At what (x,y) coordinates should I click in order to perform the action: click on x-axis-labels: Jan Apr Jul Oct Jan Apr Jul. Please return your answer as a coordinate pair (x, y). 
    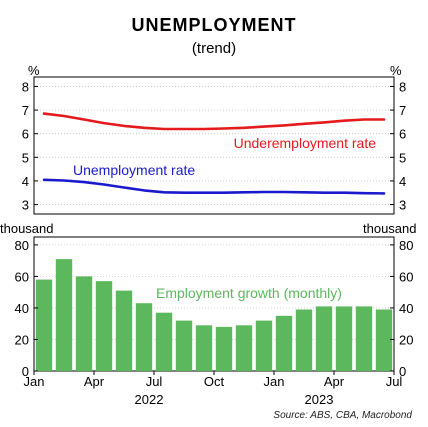
    Looking at the image, I should click on (213, 380).